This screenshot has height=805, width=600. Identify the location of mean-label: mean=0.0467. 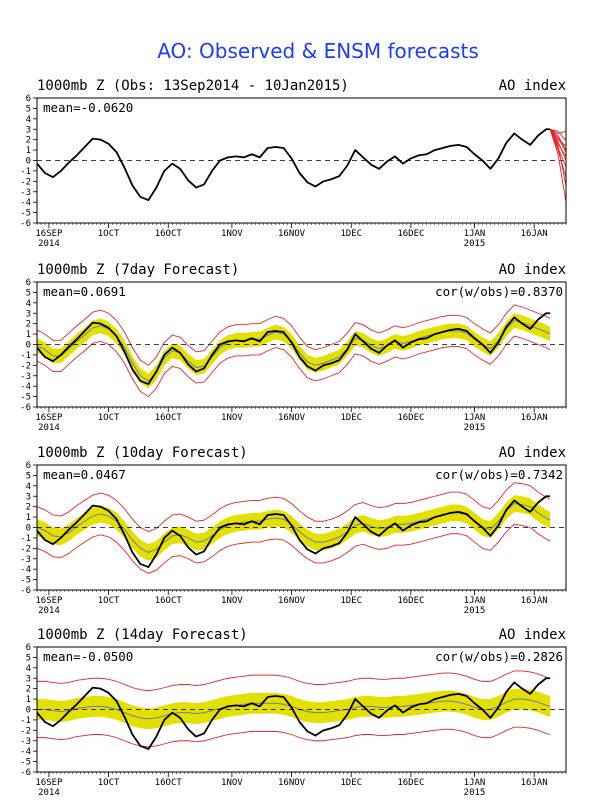
(84, 474).